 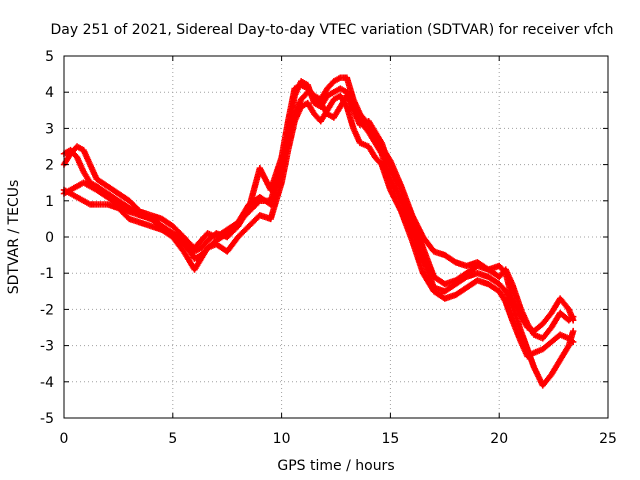 What do you see at coordinates (49, 166) in the screenshot?
I see `y-tick-label: 2` at bounding box center [49, 166].